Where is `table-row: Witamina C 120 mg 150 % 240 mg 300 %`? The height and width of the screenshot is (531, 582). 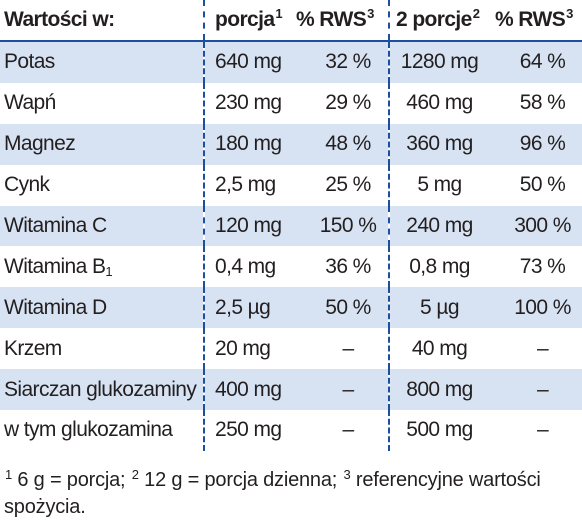 table-row: Witamina C 120 mg 150 % 240 mg 300 % is located at coordinates (291, 226).